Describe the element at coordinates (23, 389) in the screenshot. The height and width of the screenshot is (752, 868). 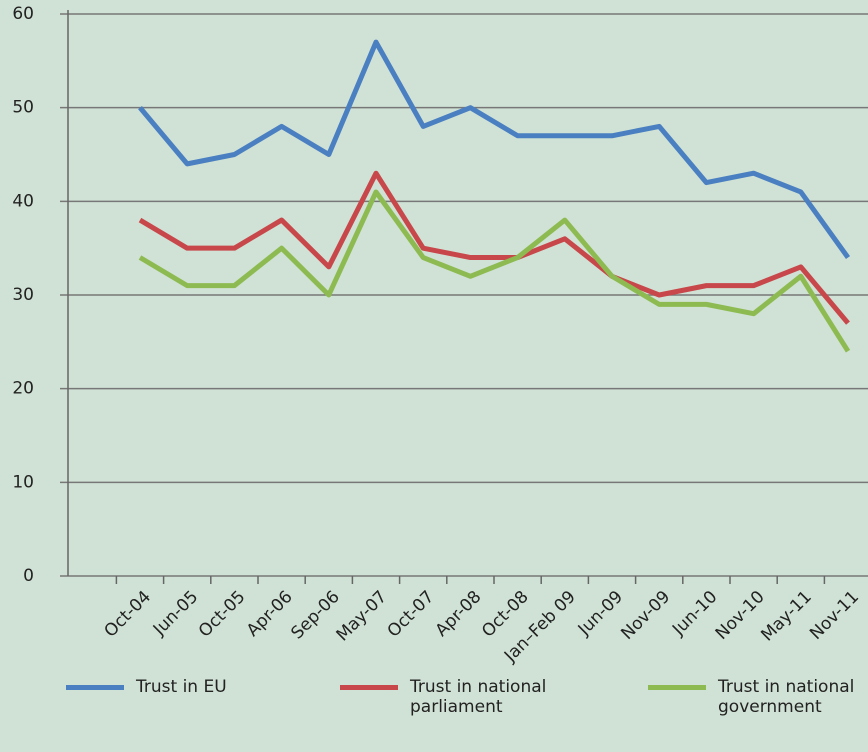
I see `y-tick-label: 20` at that location.